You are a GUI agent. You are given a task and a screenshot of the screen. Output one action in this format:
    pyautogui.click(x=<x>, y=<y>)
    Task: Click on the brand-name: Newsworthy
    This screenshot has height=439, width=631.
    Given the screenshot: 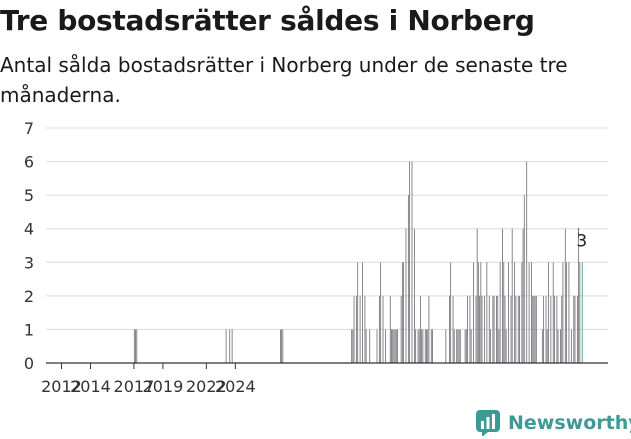 What is the action you would take?
    pyautogui.click(x=569, y=423)
    